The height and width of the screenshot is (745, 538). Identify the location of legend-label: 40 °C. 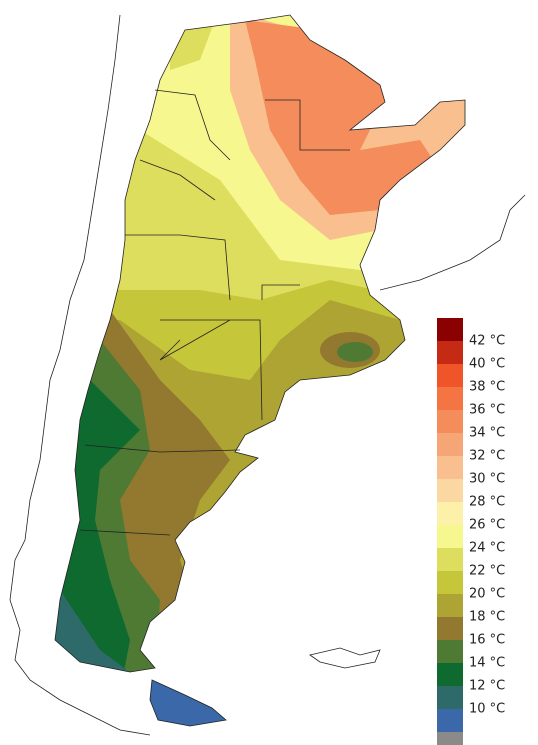
(487, 364).